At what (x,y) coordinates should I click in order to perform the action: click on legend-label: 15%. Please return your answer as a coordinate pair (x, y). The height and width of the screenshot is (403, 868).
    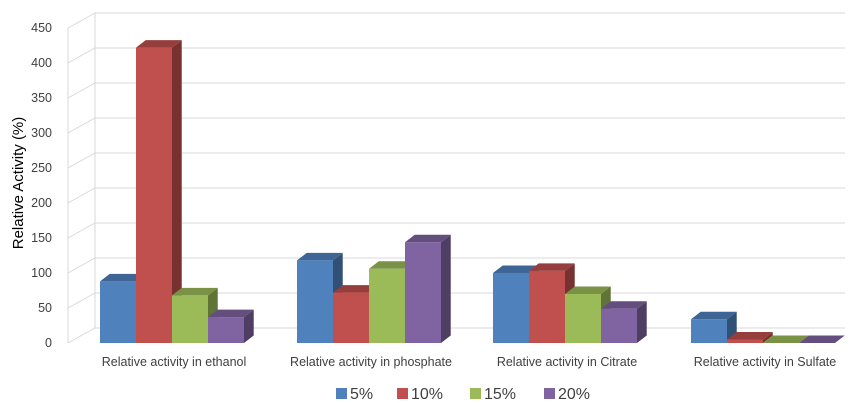
    Looking at the image, I should click on (500, 394).